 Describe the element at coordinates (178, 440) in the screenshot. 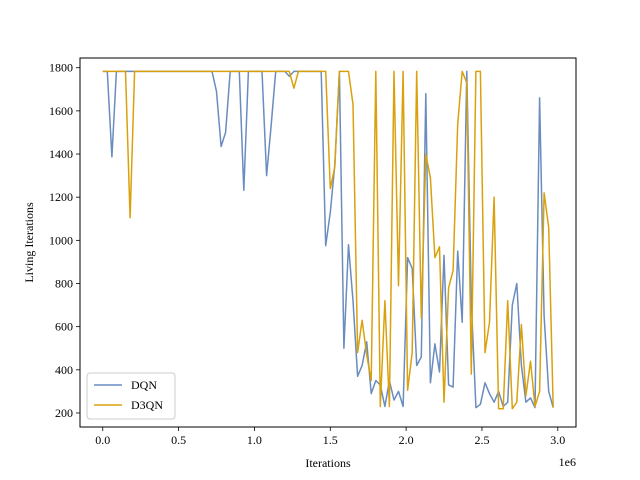

I see `x-tick-label: 0.5` at that location.